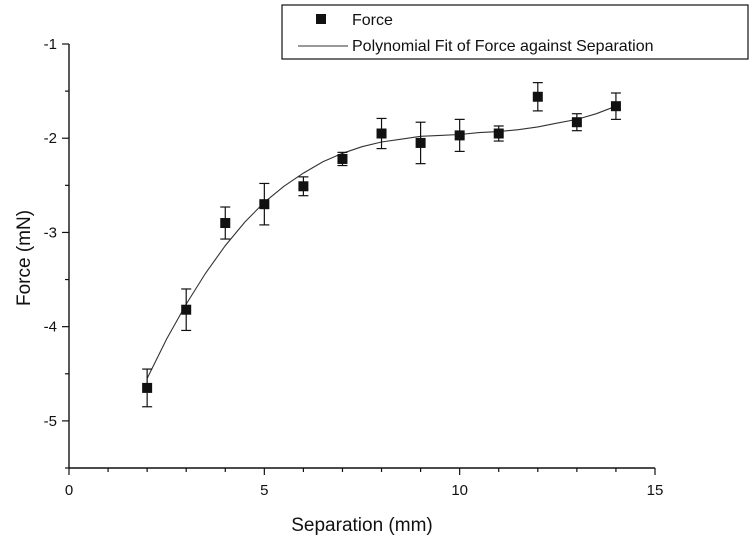  Describe the element at coordinates (50, 232) in the screenshot. I see `y-tick-label: -3` at that location.